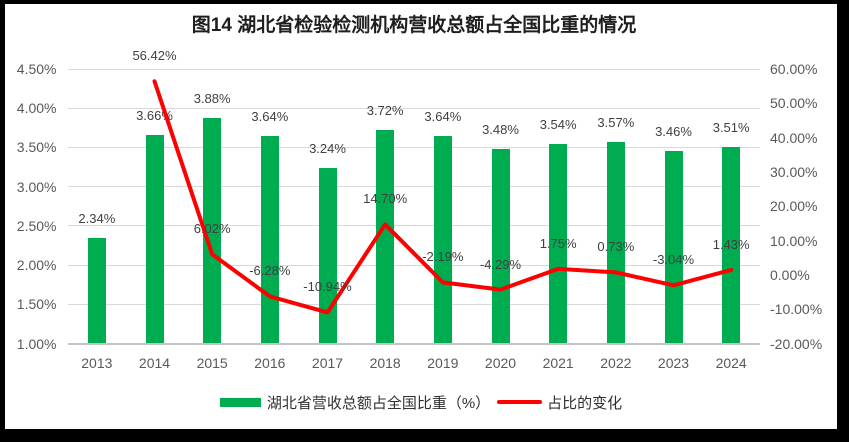 This screenshot has width=849, height=442. What do you see at coordinates (327, 148) in the screenshot?
I see `bar-data-label: 3.24%` at bounding box center [327, 148].